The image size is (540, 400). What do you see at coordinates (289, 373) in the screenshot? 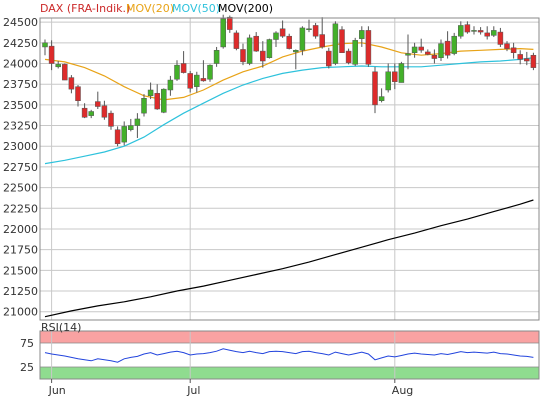
I see `rsi-oversold-zone` at bounding box center [289, 373].